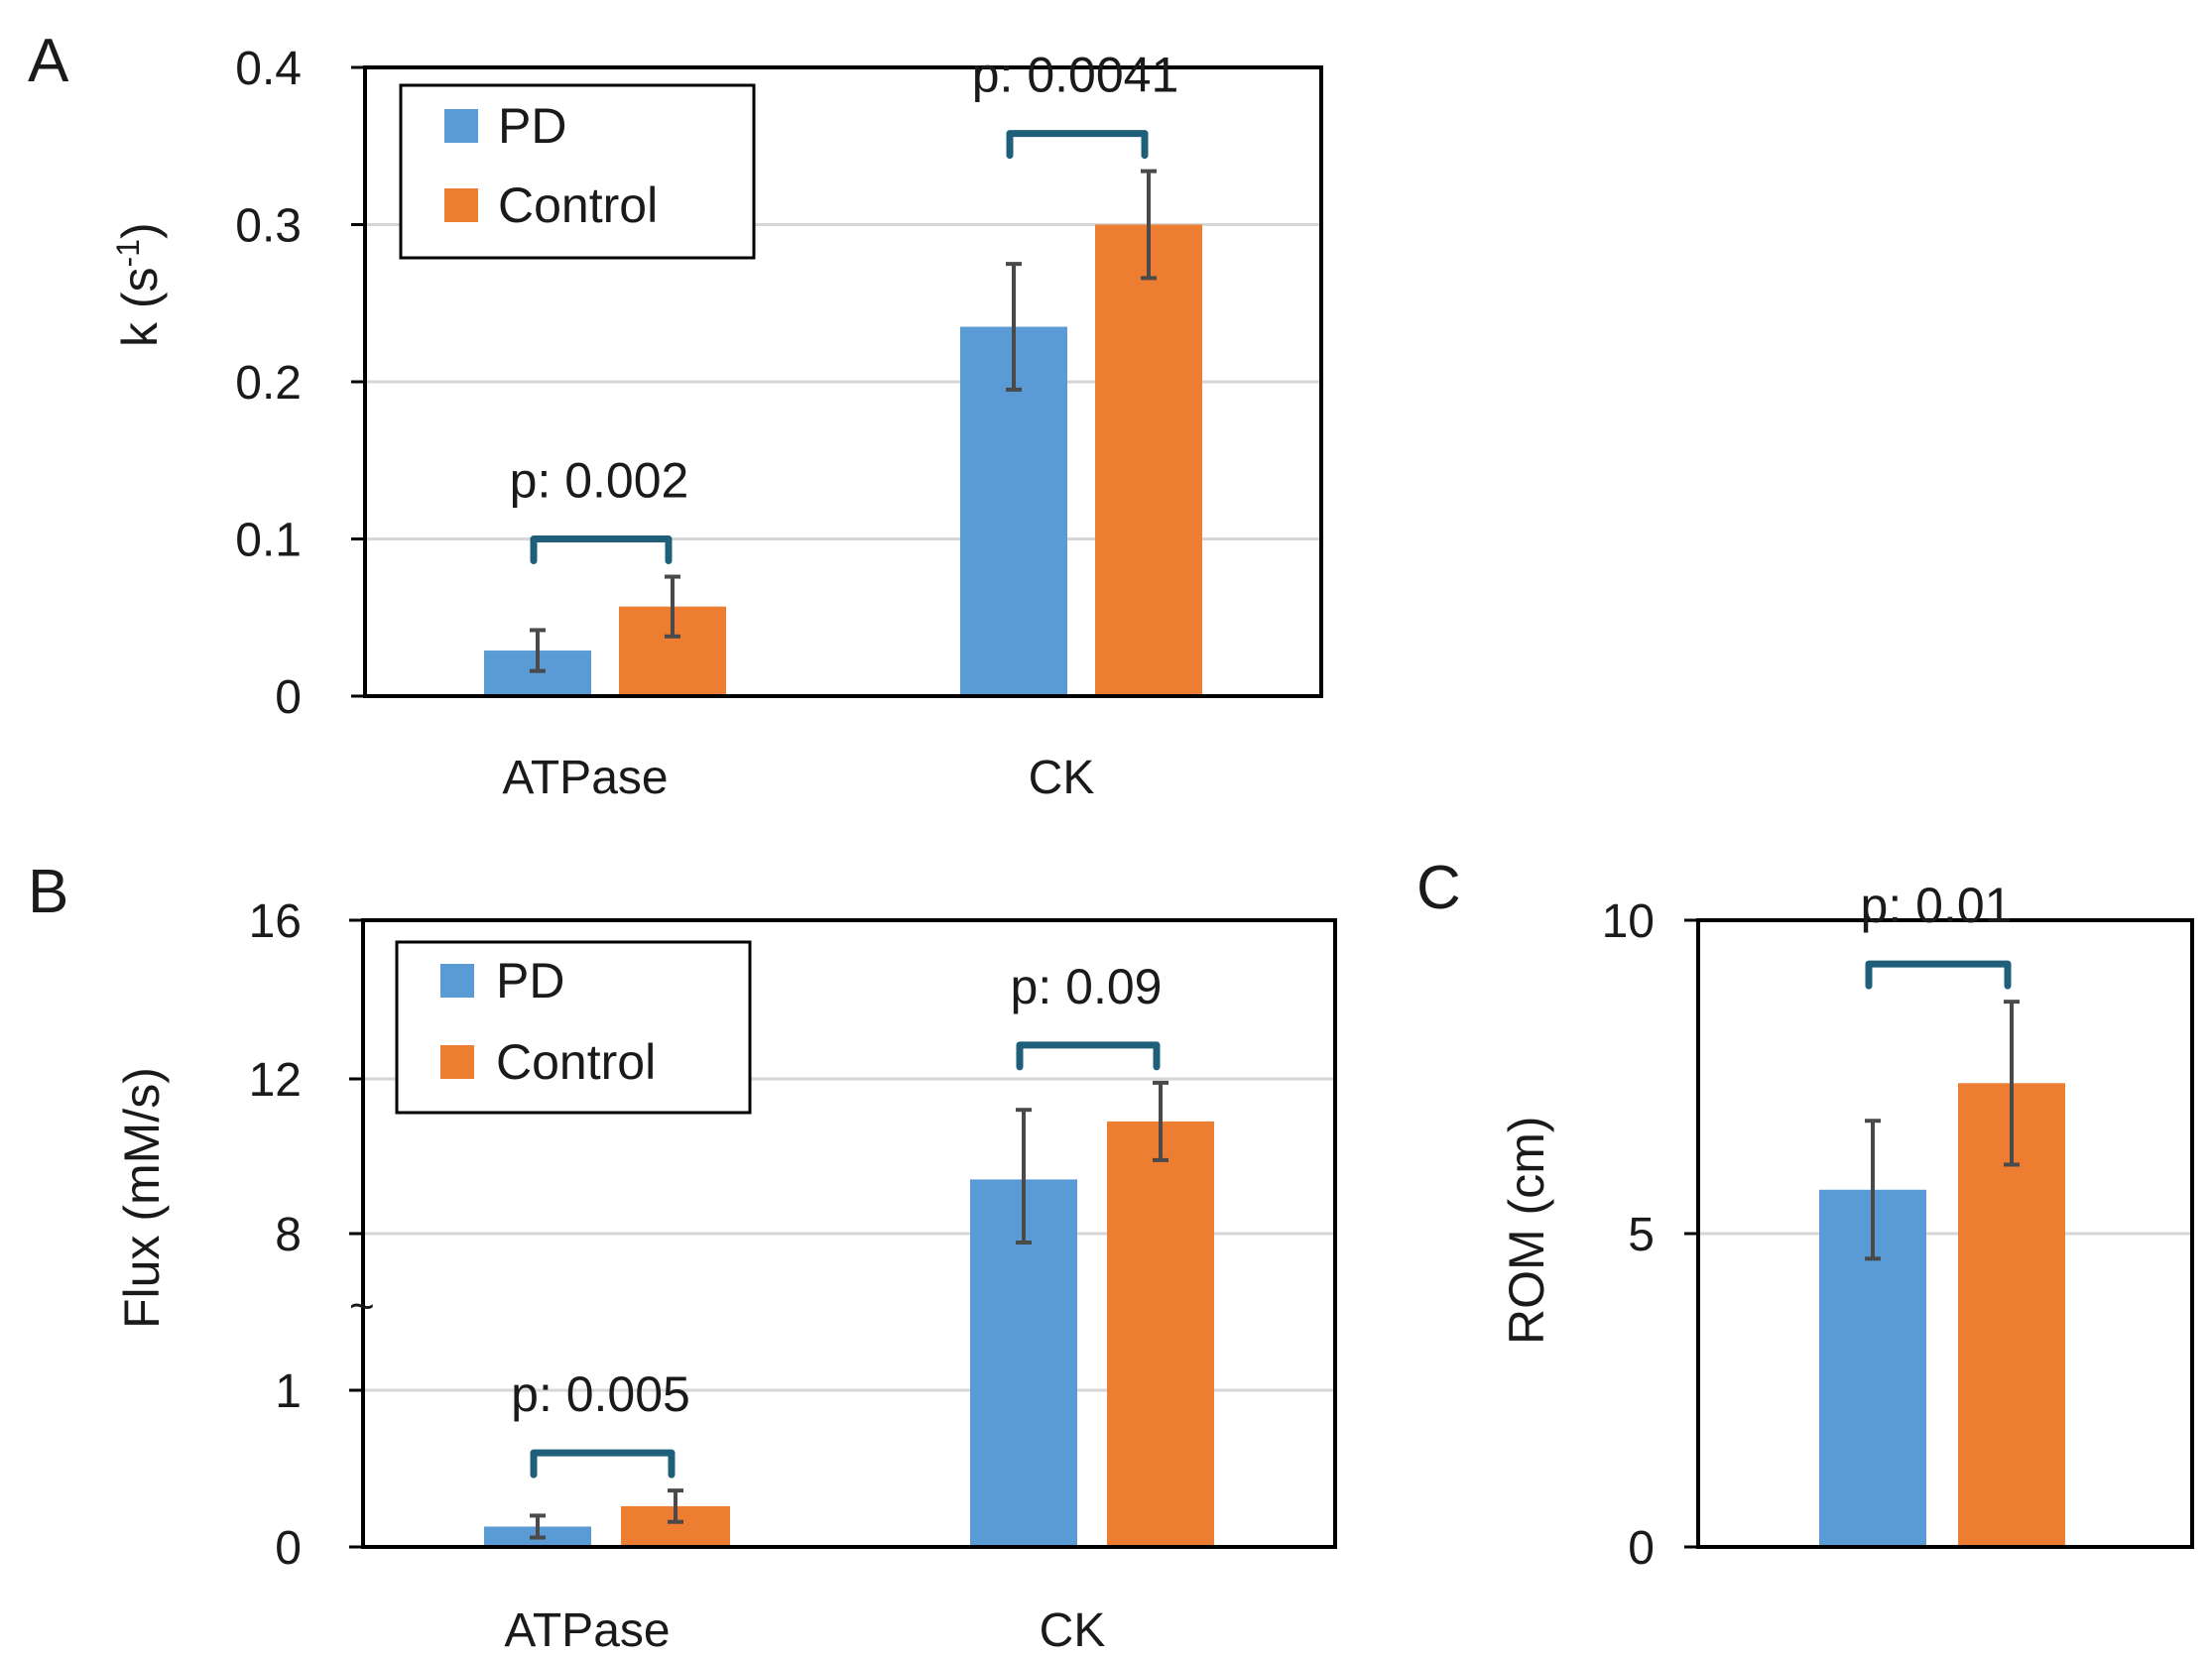  I want to click on panel-c-y-tick-label: 0, so click(1641, 1548).